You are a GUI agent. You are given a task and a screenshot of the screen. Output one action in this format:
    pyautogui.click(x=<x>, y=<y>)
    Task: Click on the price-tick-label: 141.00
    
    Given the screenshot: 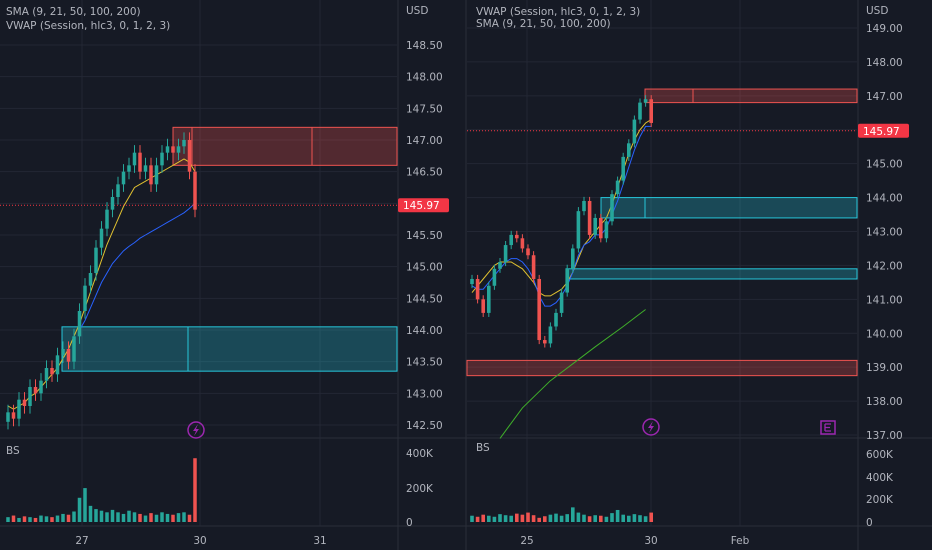 What is the action you would take?
    pyautogui.click(x=884, y=300)
    